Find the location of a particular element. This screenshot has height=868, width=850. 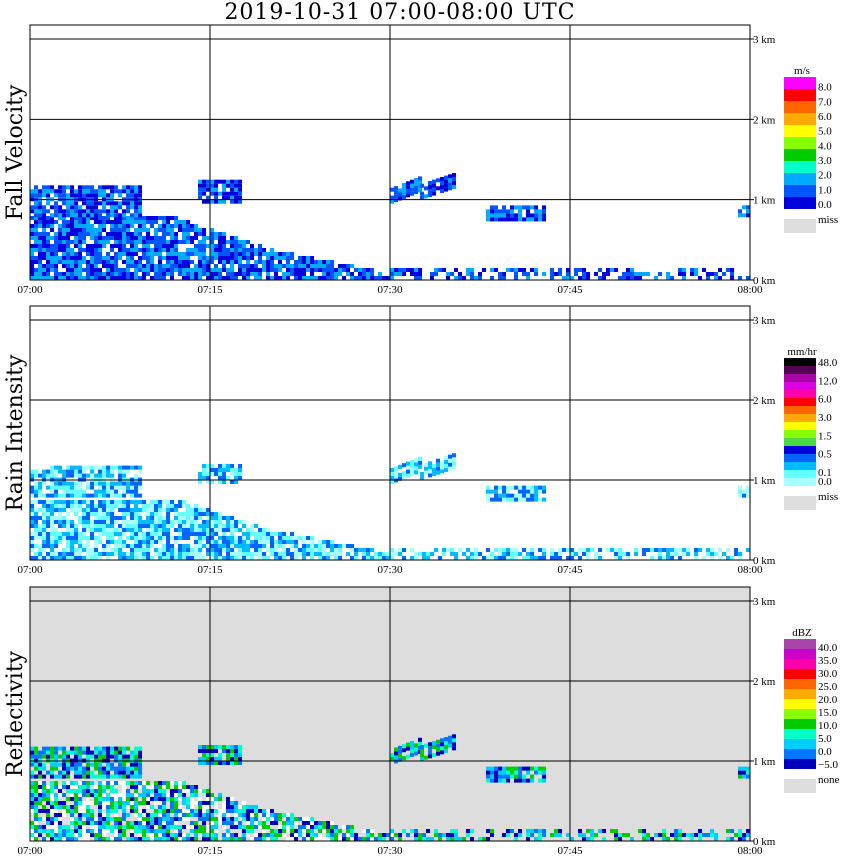

colorbar-unit: mm/hr is located at coordinates (802, 352).